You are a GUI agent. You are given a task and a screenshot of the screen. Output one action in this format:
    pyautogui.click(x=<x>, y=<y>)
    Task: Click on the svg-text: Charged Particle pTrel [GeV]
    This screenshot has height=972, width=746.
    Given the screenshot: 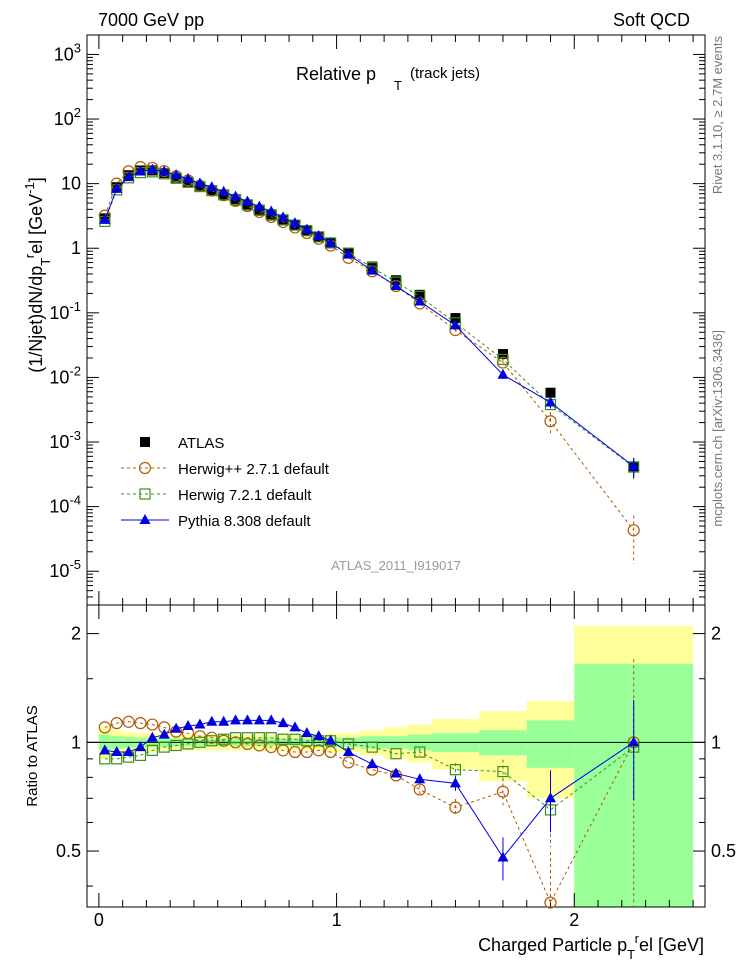 What is the action you would take?
    pyautogui.click(x=591, y=946)
    